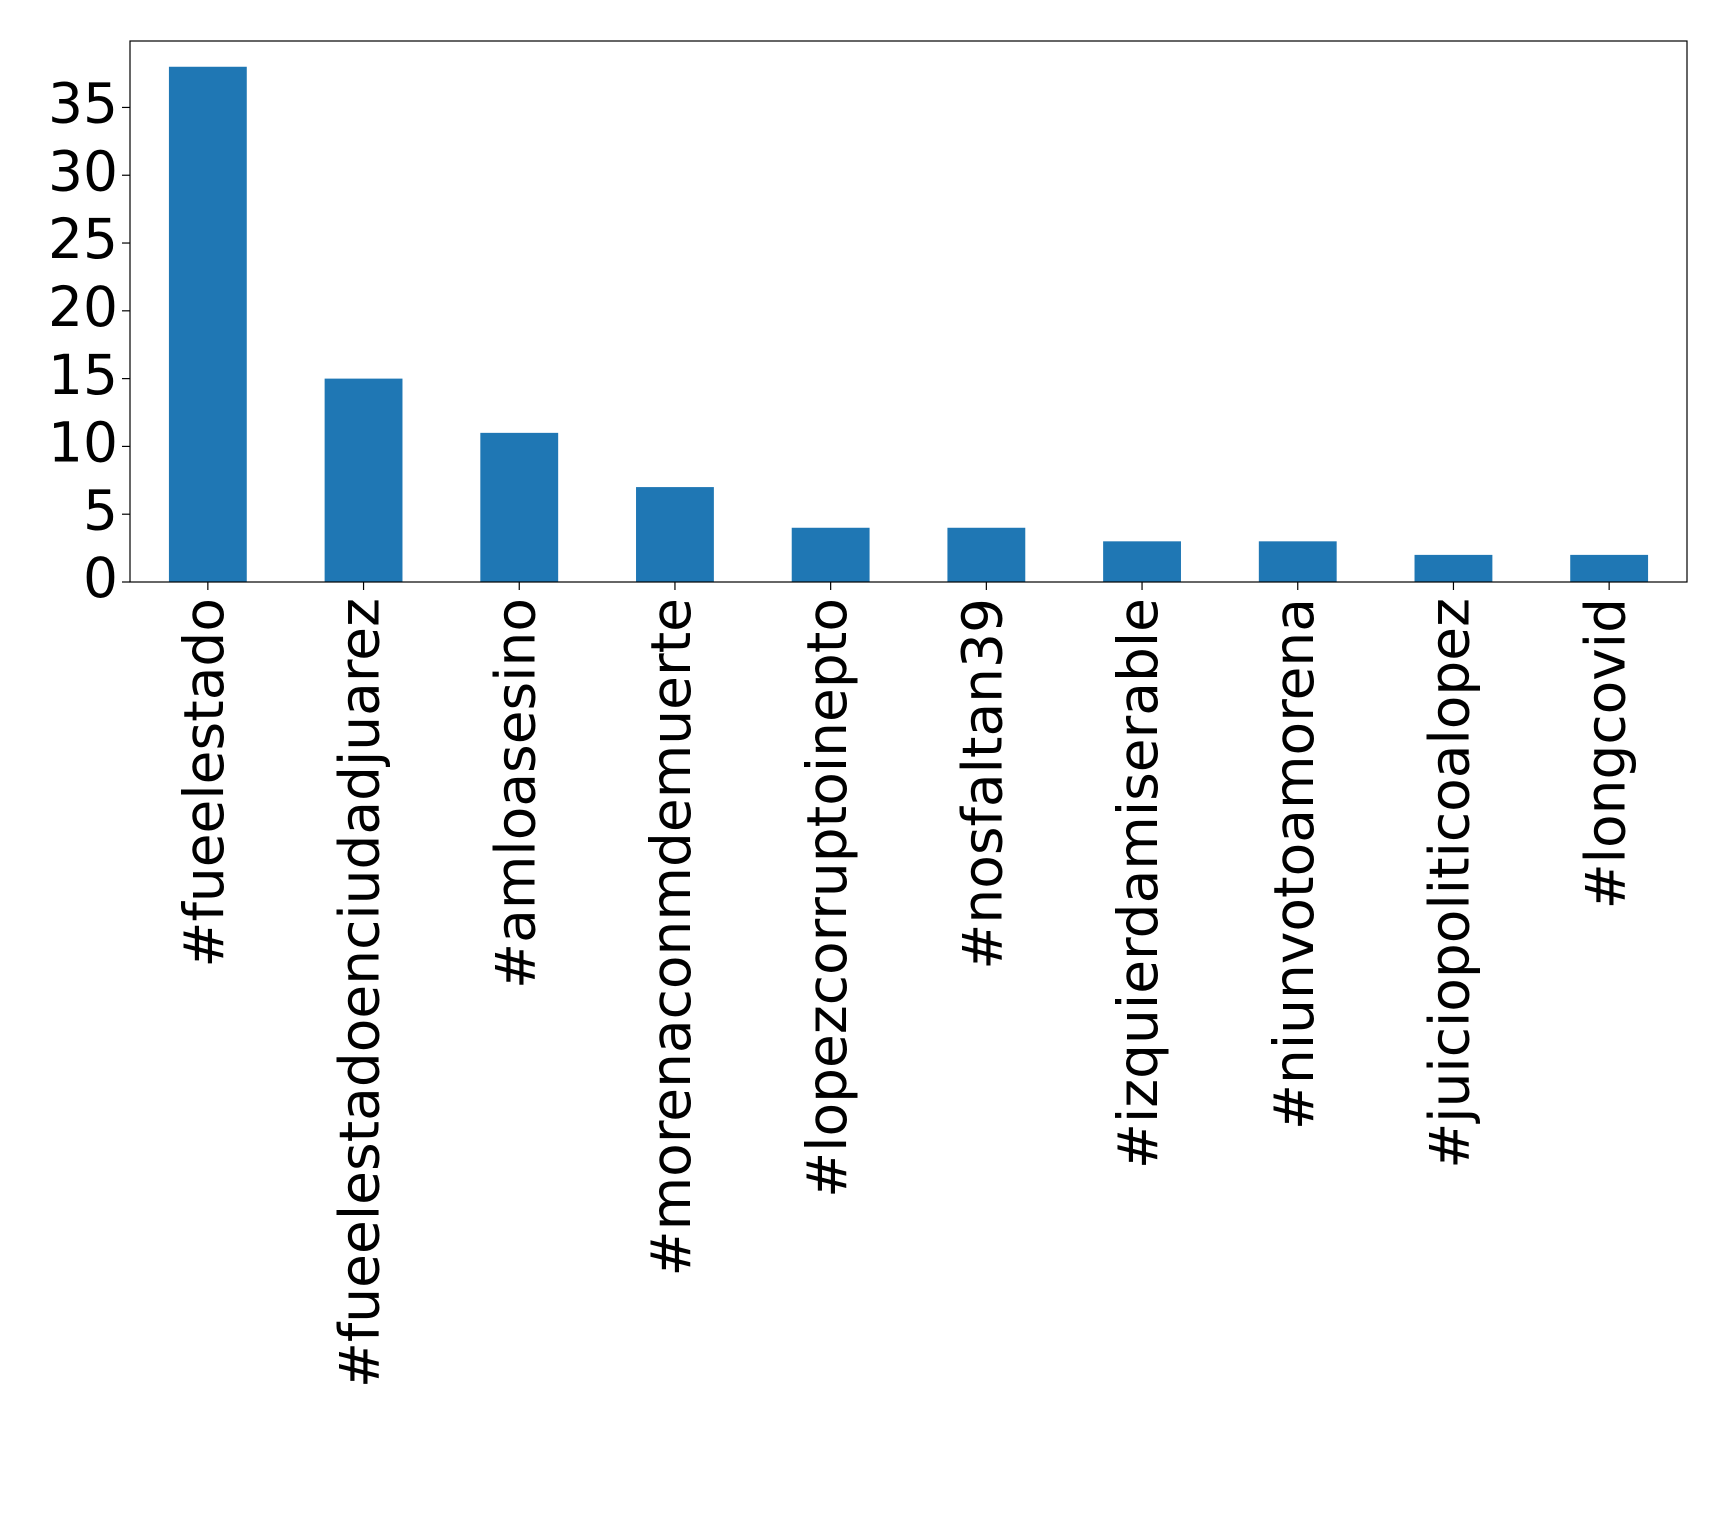  What do you see at coordinates (1450, 883) in the screenshot?
I see `x-tick-label: #juiciopoliticoalopez` at bounding box center [1450, 883].